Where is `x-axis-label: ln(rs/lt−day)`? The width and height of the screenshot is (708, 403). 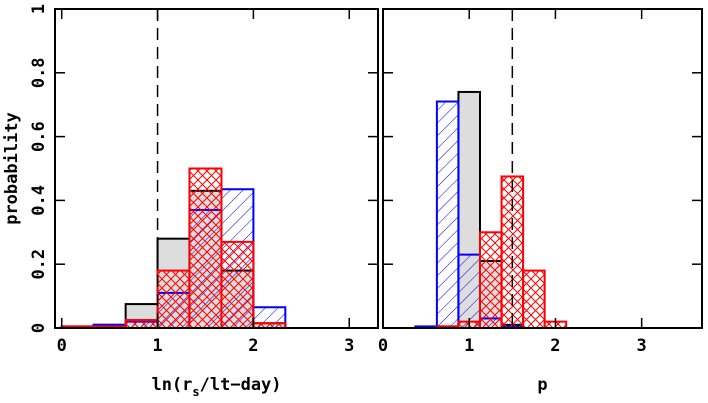 x-axis-label: ln(rs/lt−day) is located at coordinates (216, 387).